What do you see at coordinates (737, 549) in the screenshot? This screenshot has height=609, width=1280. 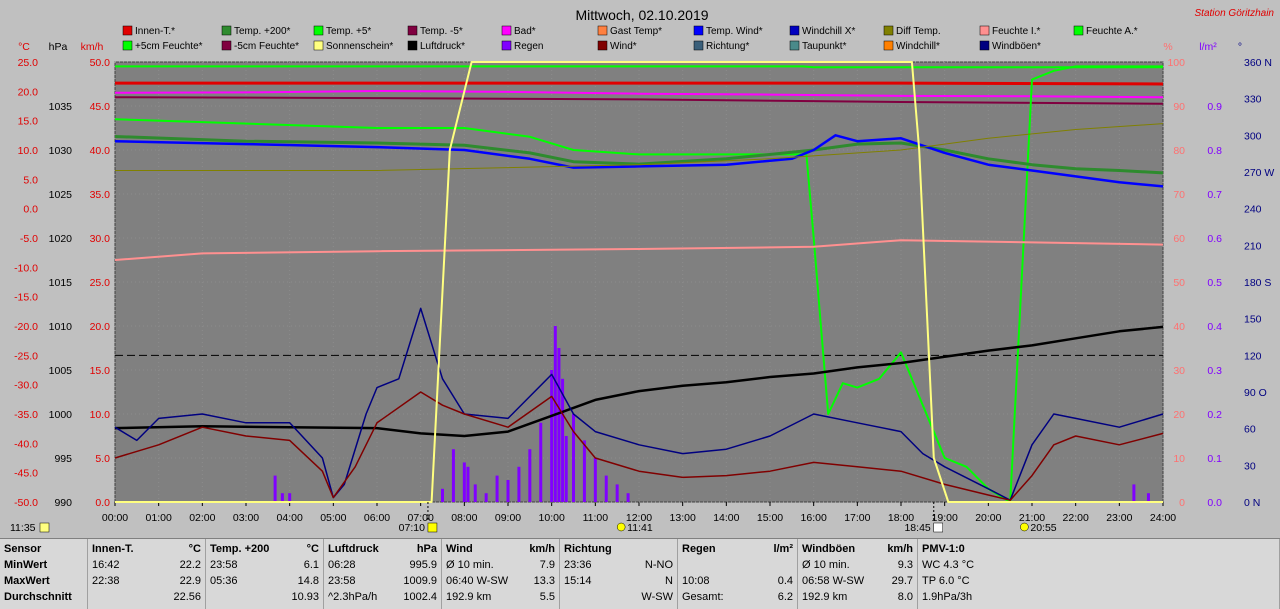 I see `stats-header: Regen l/m²` at bounding box center [737, 549].